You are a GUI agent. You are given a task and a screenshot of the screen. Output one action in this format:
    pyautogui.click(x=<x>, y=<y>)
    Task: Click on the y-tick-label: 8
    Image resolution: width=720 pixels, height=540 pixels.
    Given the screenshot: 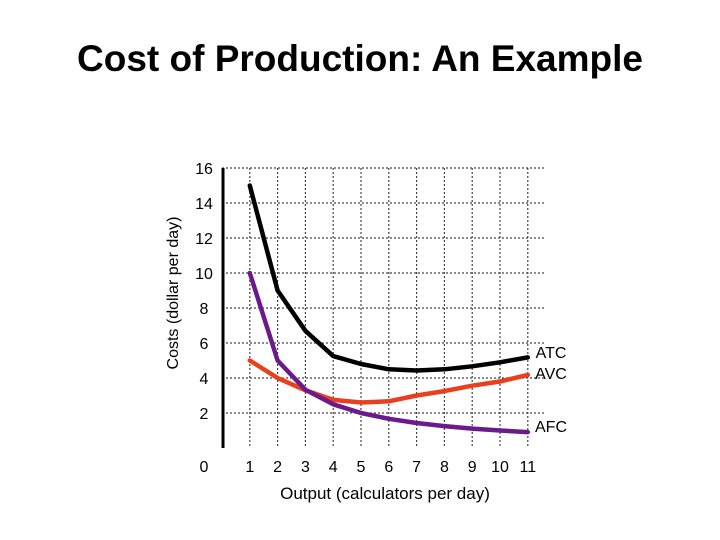 What is the action you would take?
    pyautogui.click(x=204, y=309)
    